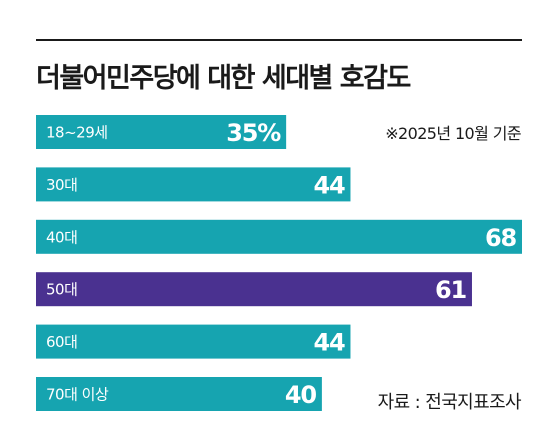  What do you see at coordinates (223, 78) in the screenshot?
I see `chart-title: 더불어민주당에 대한 세대별 호감도` at bounding box center [223, 78].